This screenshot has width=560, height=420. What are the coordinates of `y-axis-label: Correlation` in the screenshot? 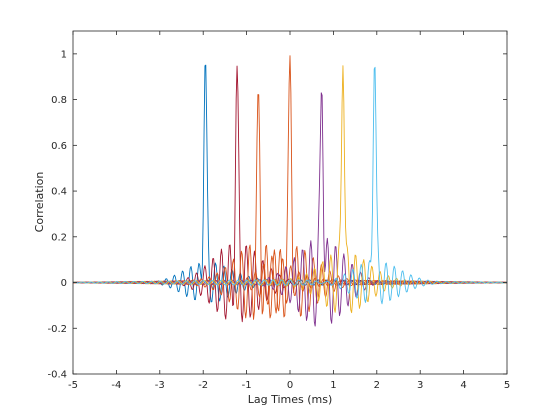 It's located at (39, 202).